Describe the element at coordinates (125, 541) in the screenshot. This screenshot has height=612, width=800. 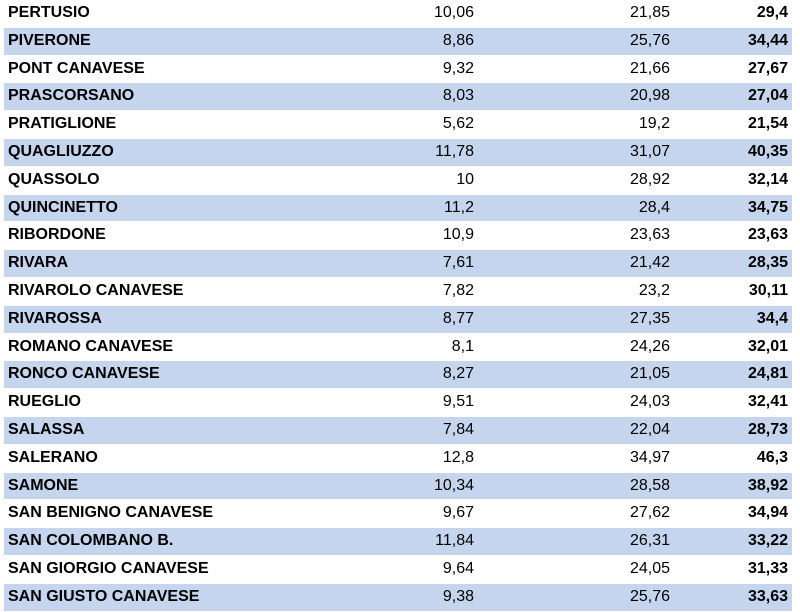
I see `municipality-name: SAN COLOMBANO B.` at that location.